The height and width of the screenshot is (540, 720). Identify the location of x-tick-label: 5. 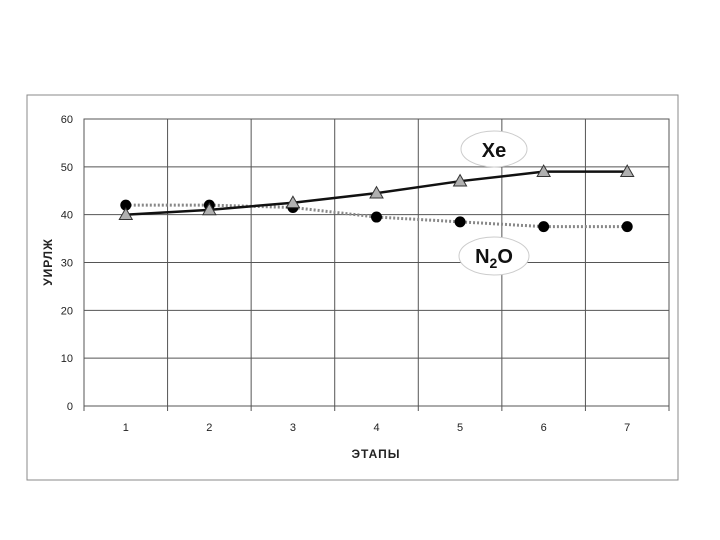
(460, 428).